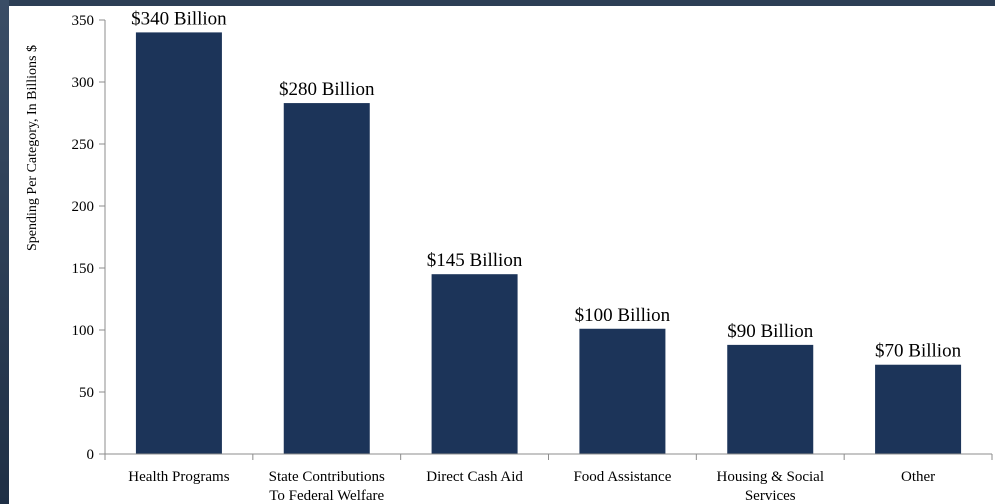 This screenshot has width=995, height=504. Describe the element at coordinates (771, 477) in the screenshot. I see `category-label: Housing & Social` at that location.